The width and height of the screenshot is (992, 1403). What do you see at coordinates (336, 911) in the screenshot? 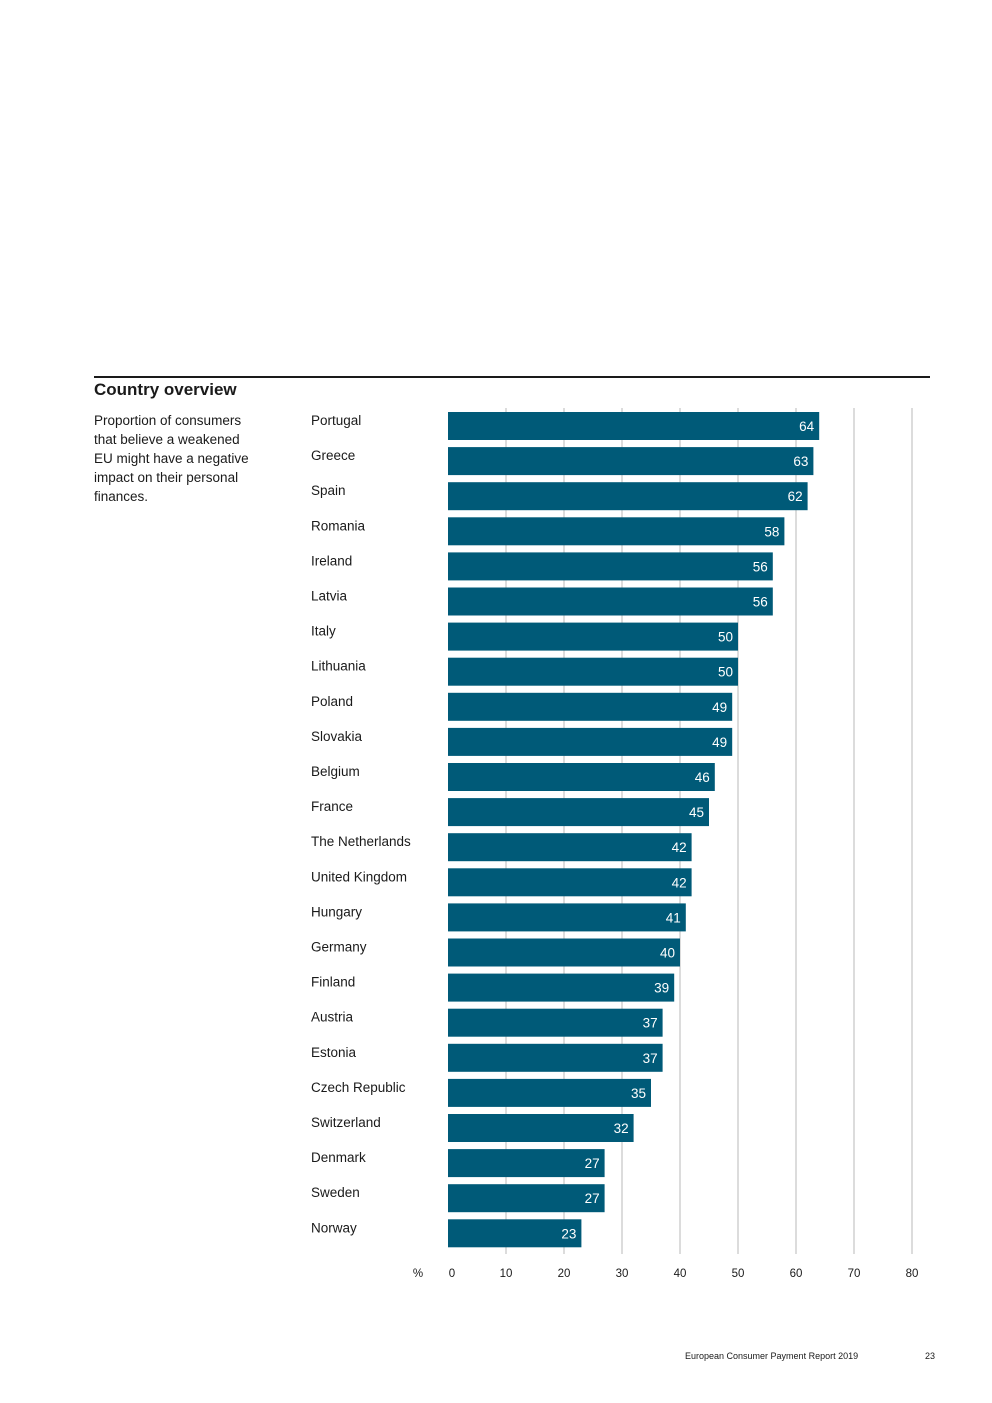
I see `category-label: Hungary` at bounding box center [336, 911].